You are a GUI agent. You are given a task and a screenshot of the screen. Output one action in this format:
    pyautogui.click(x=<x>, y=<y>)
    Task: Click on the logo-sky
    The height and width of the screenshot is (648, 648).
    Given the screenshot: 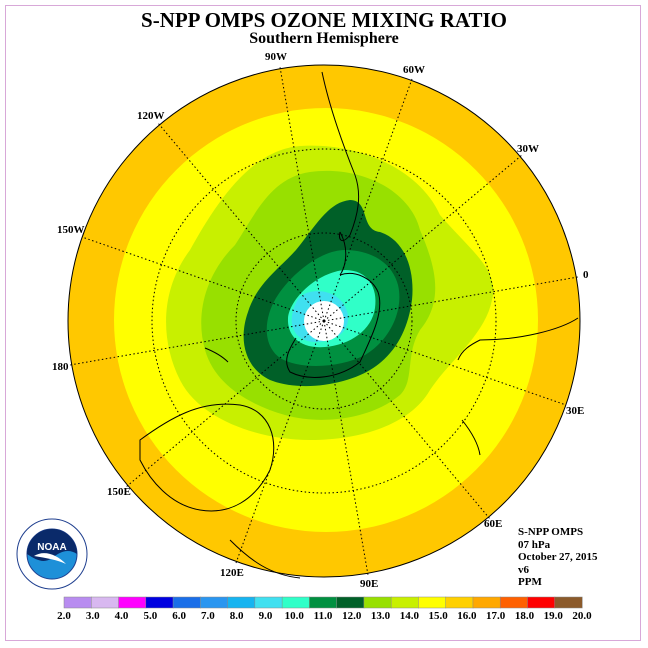 What is the action you would take?
    pyautogui.click(x=52, y=545)
    